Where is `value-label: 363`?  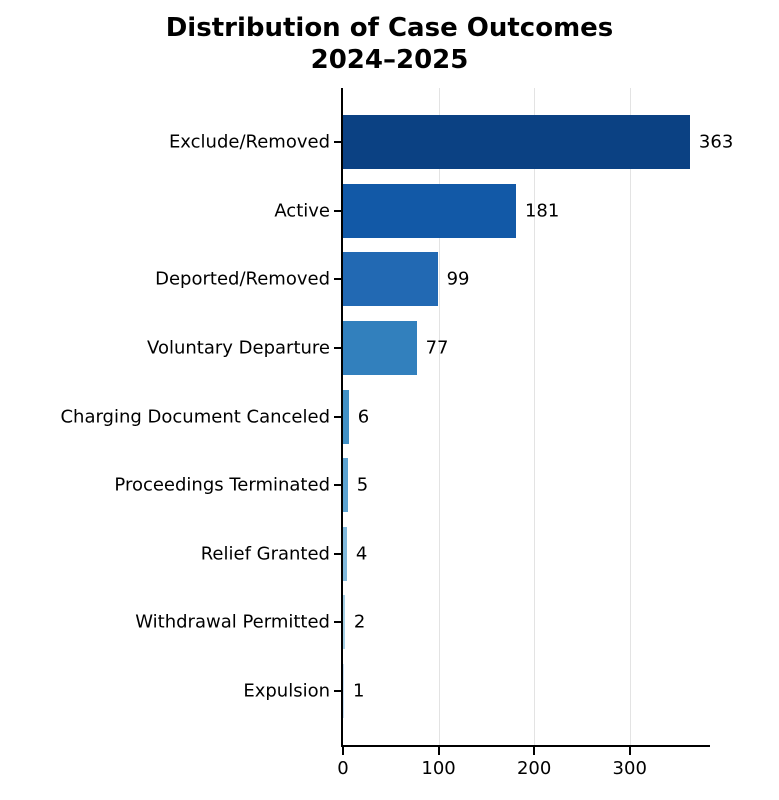 value-label: 363 is located at coordinates (716, 142).